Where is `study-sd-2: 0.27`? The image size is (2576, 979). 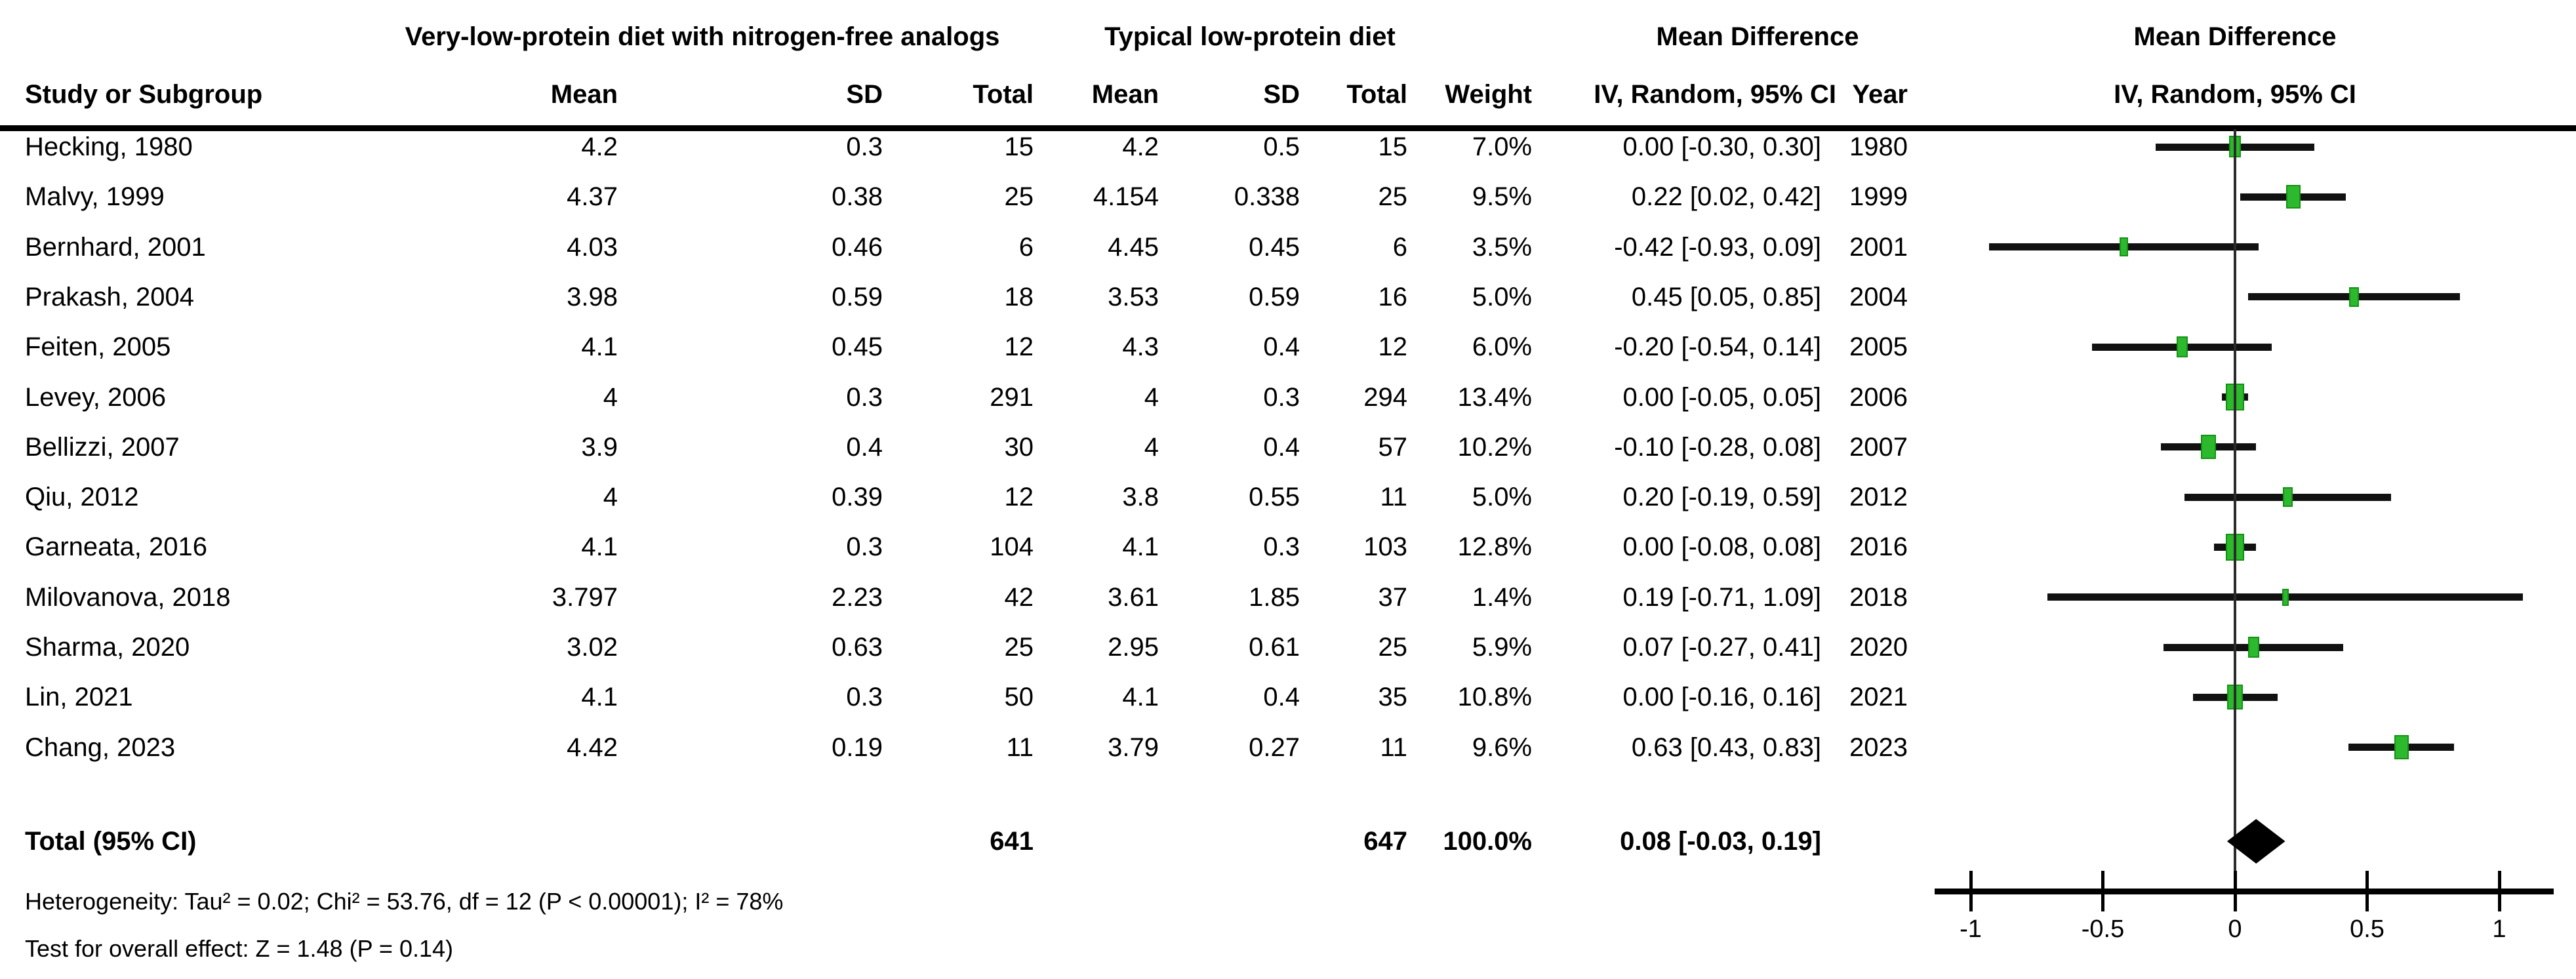
study-sd-2: 0.27 is located at coordinates (1274, 747).